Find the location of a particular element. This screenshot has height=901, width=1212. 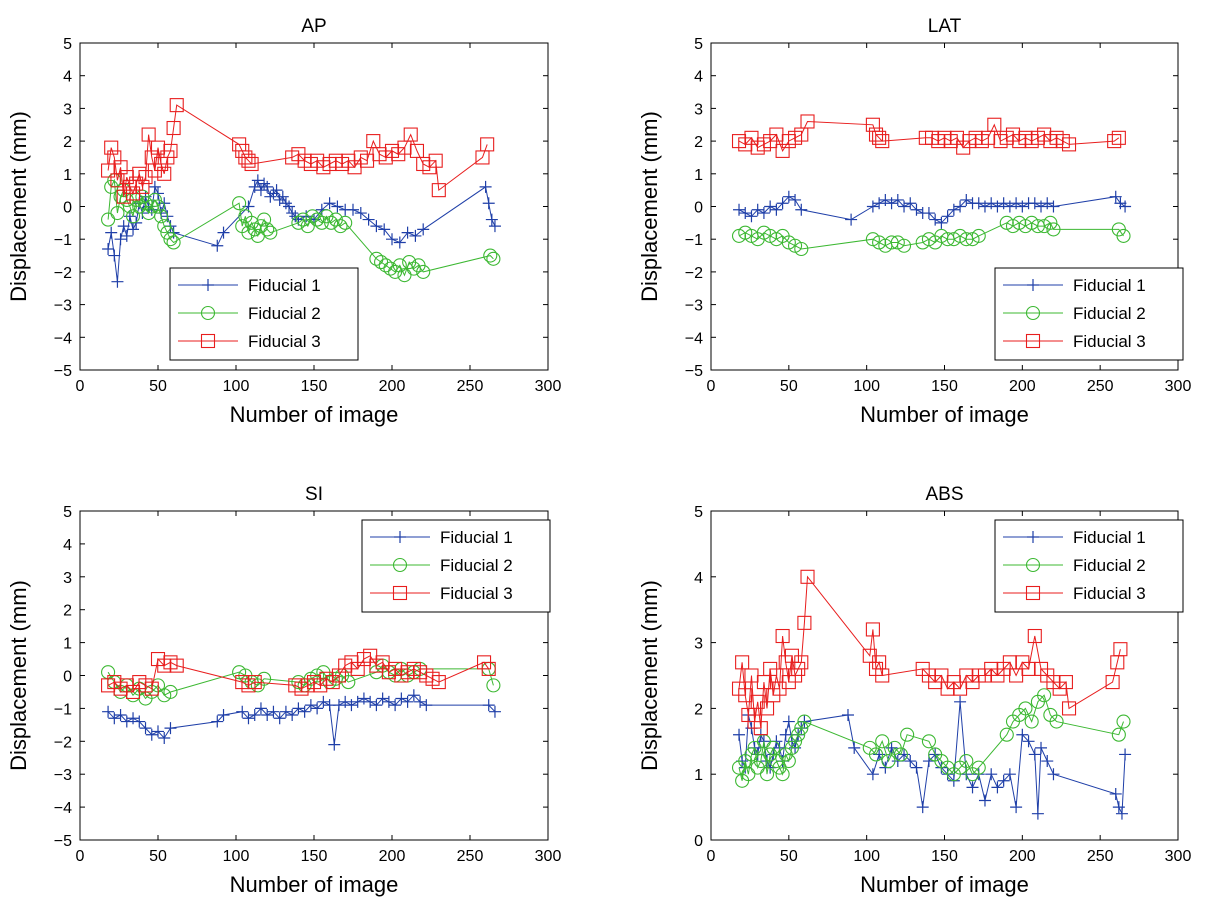

y-tick-label: −2 is located at coordinates (63, 742).